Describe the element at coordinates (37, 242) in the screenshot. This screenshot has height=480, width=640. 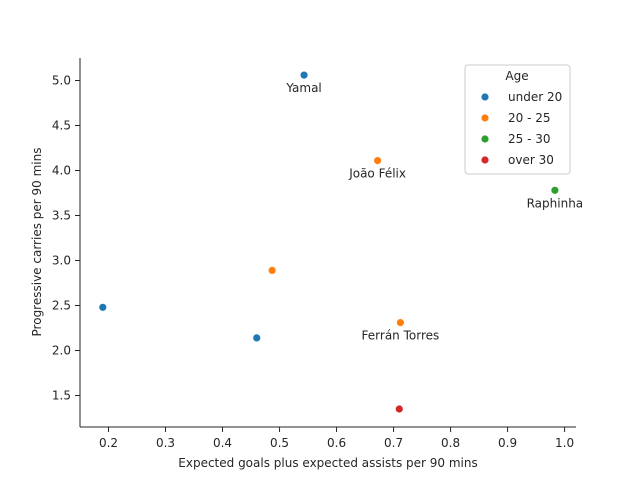
I see `y-axis-label: Progressive carries per 90 mins` at that location.